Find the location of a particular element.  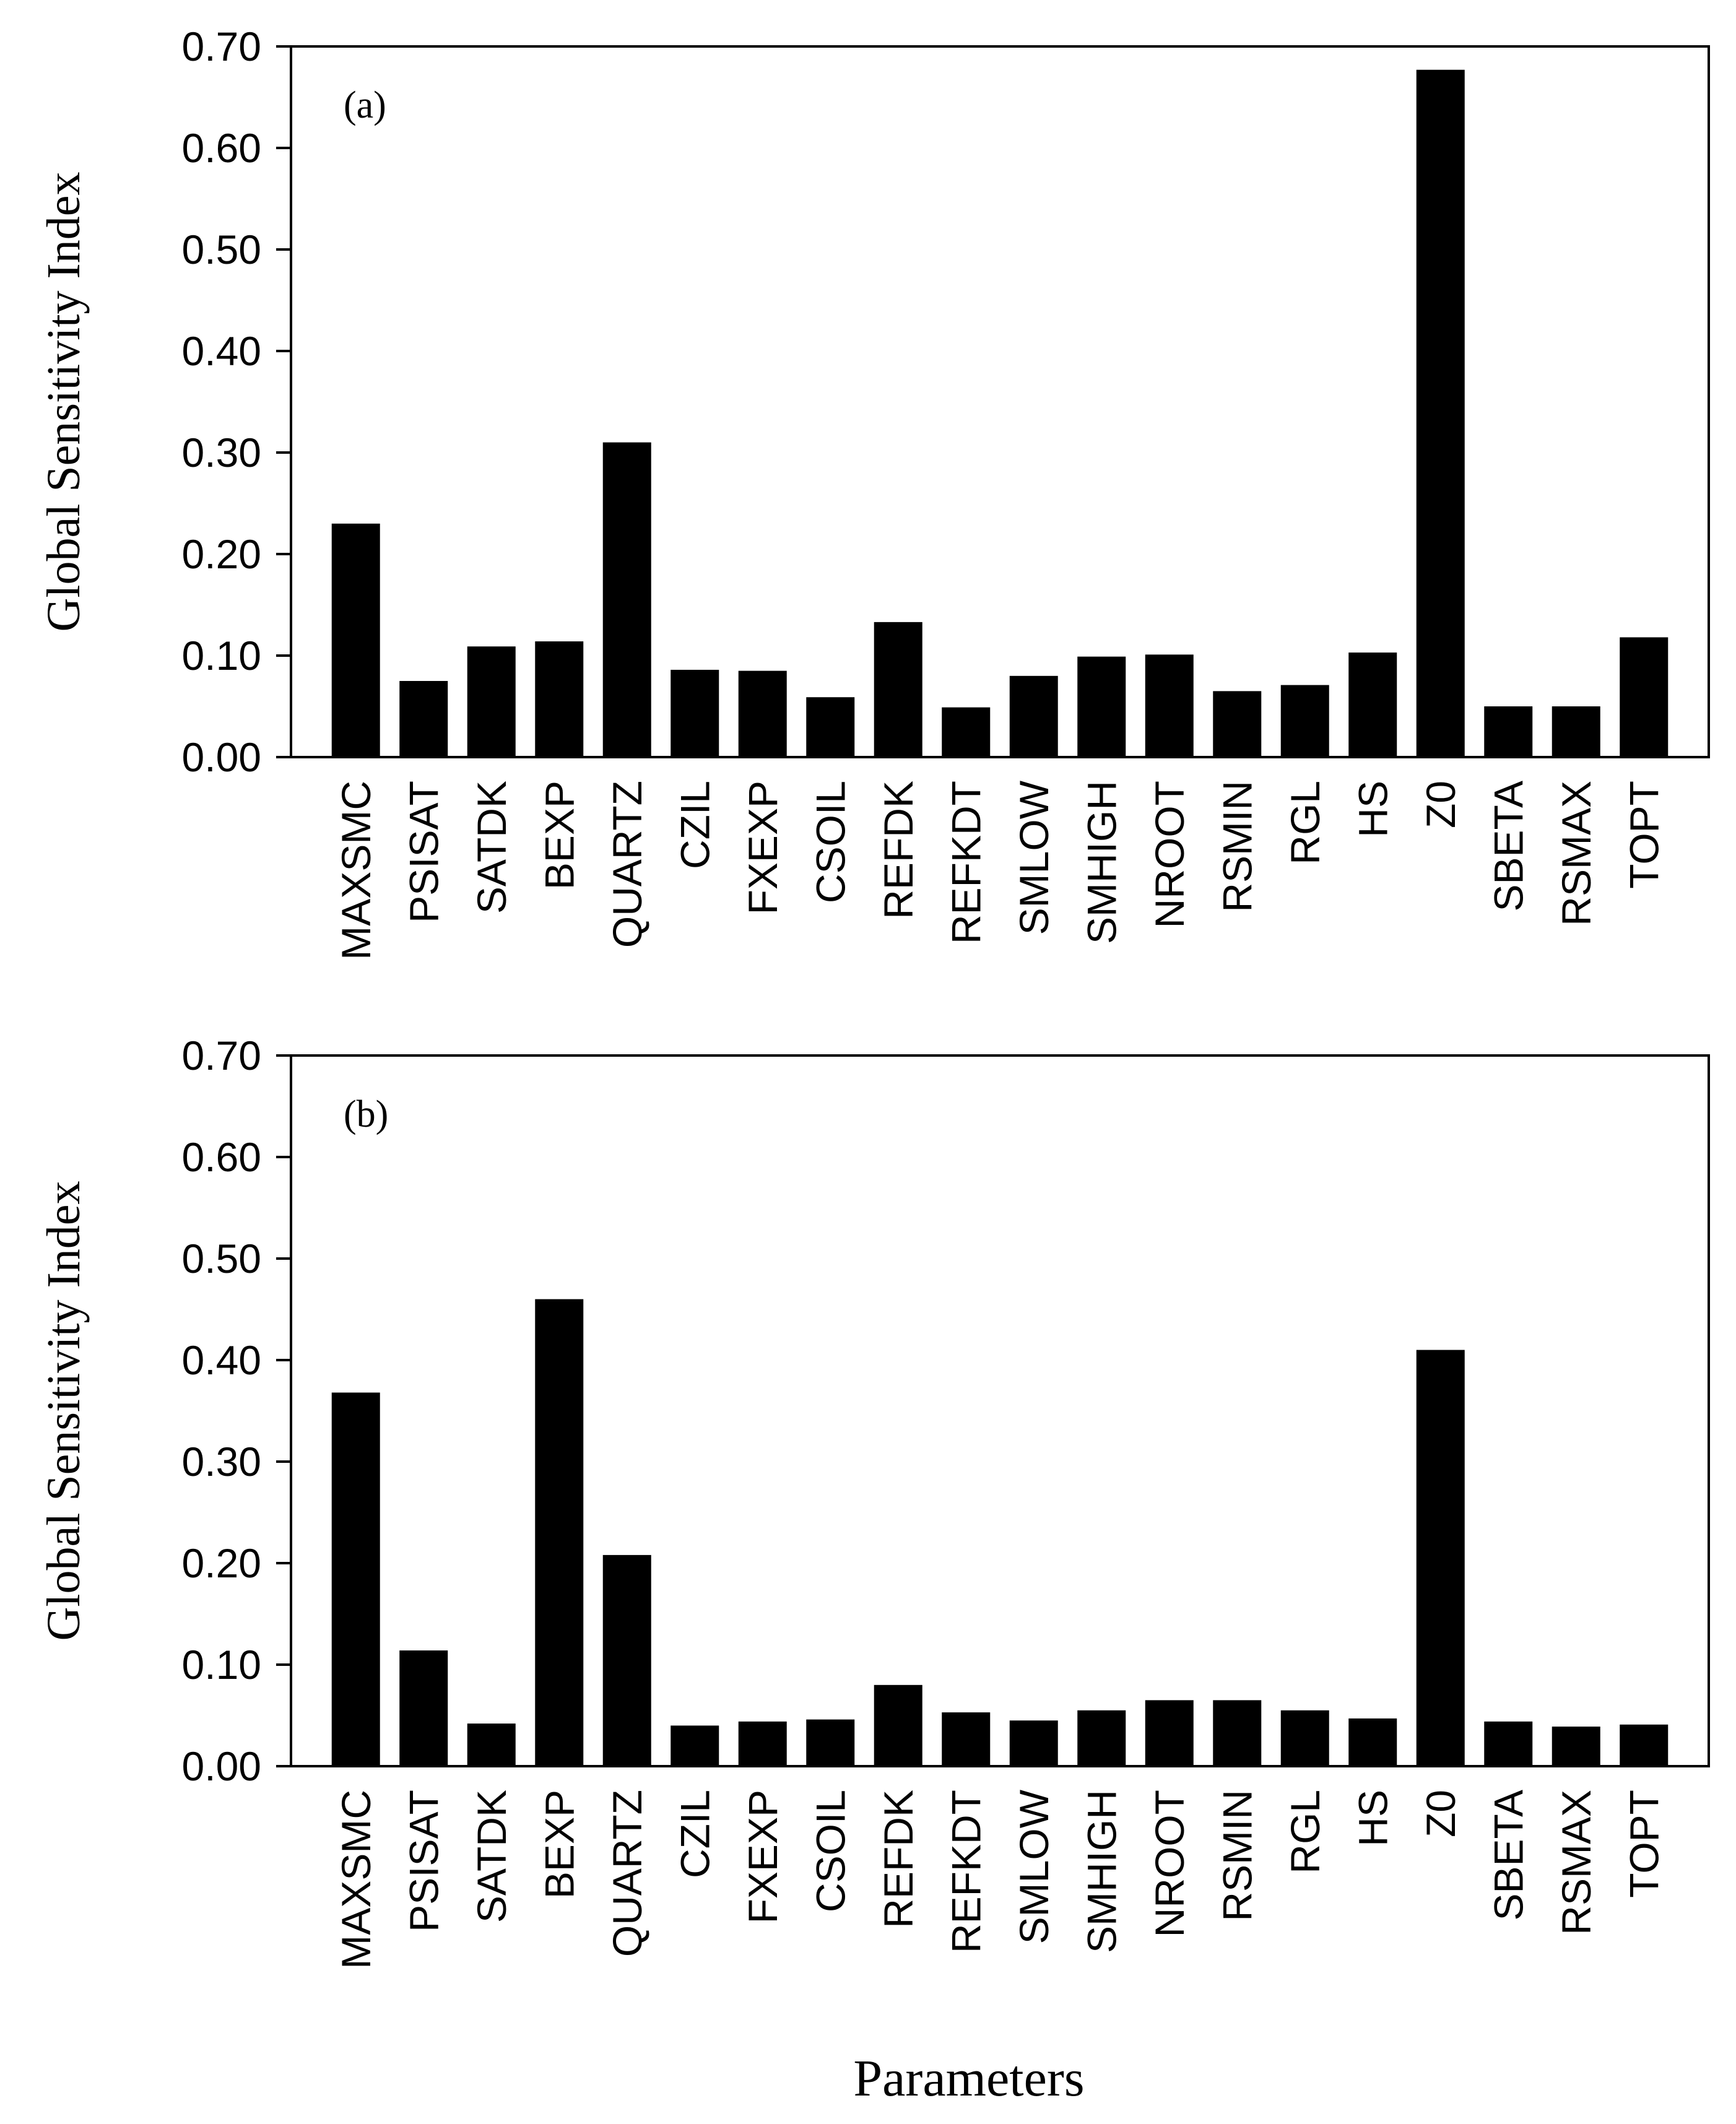

panel-label: (b) is located at coordinates (366, 1114).